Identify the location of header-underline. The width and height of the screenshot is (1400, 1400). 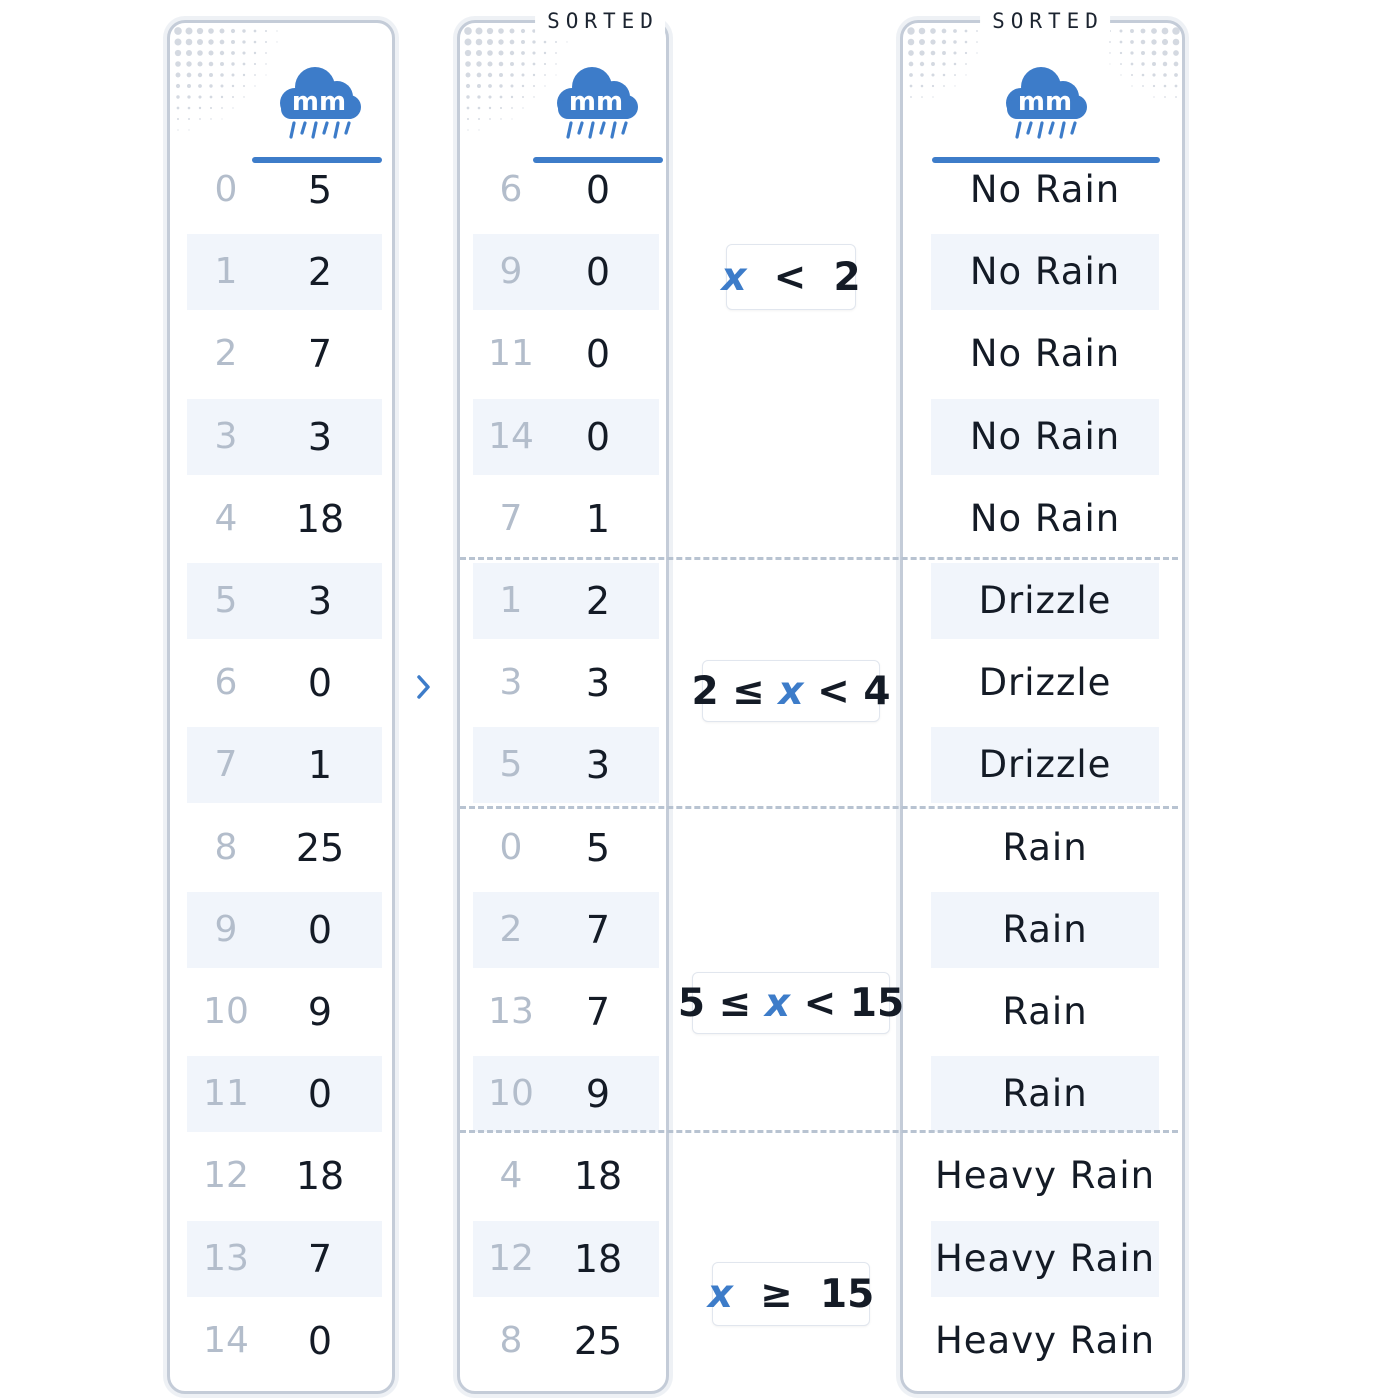
(598, 160).